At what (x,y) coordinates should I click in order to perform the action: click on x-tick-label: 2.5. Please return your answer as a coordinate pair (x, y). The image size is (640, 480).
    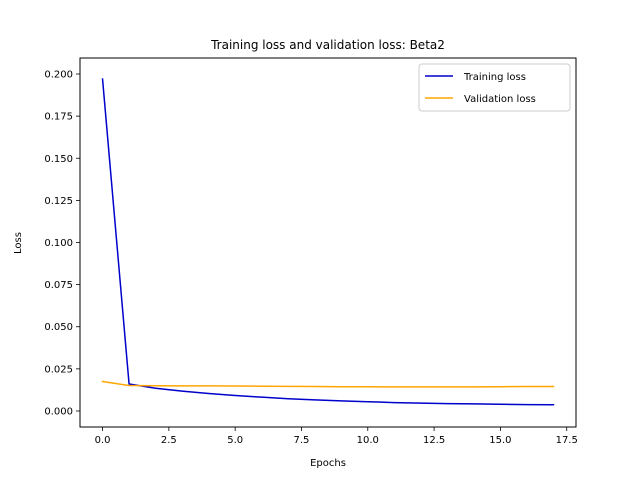
    Looking at the image, I should click on (169, 440).